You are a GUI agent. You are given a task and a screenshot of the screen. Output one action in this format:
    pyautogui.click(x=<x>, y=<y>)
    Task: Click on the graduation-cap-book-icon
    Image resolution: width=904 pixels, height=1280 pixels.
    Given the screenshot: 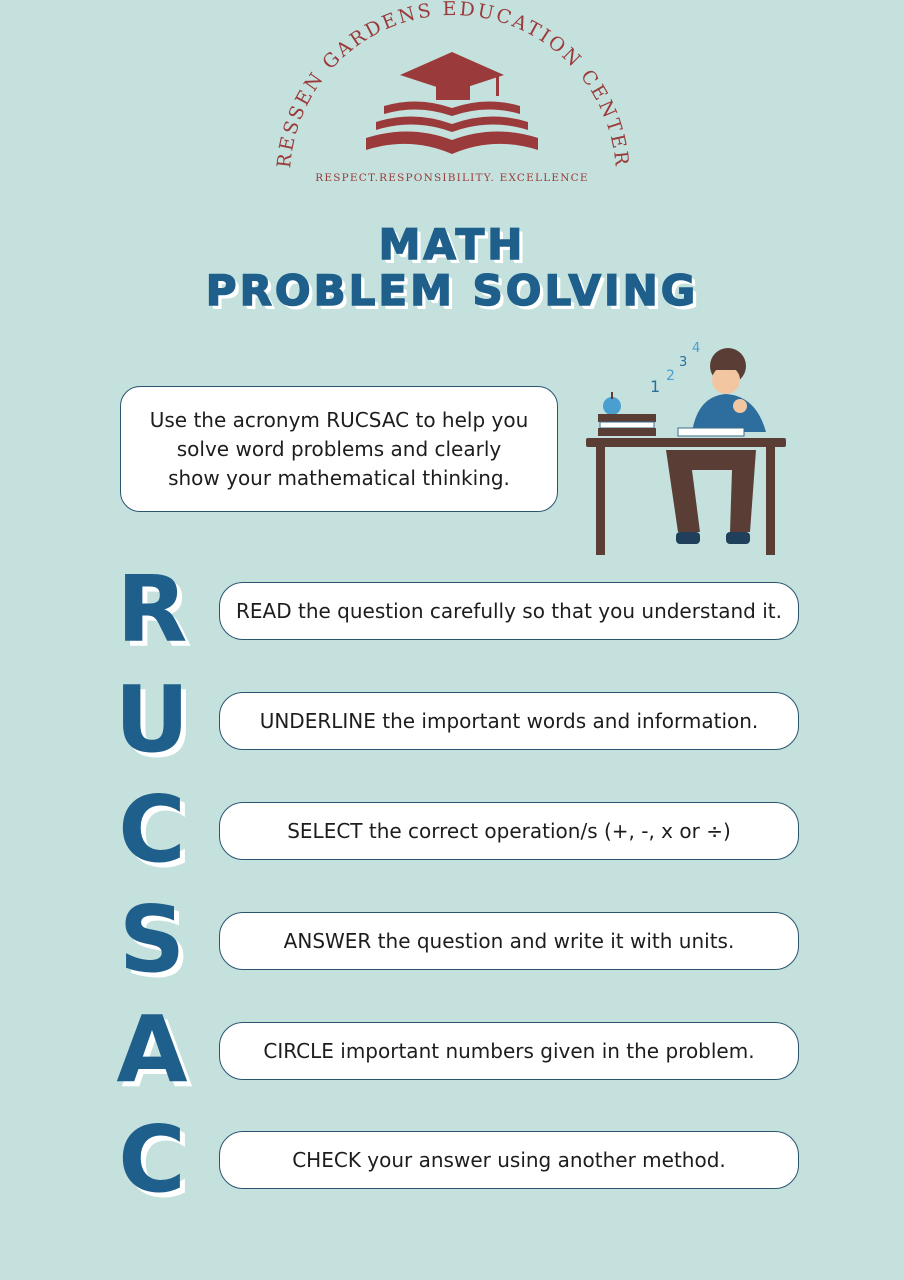 What is the action you would take?
    pyautogui.click(x=452, y=103)
    